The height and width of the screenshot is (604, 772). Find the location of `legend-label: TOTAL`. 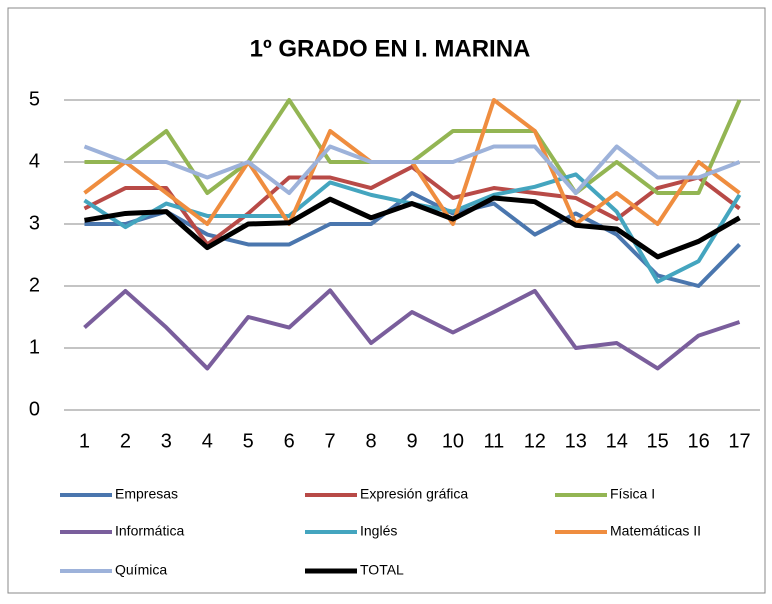

legend-label: TOTAL is located at coordinates (382, 570).